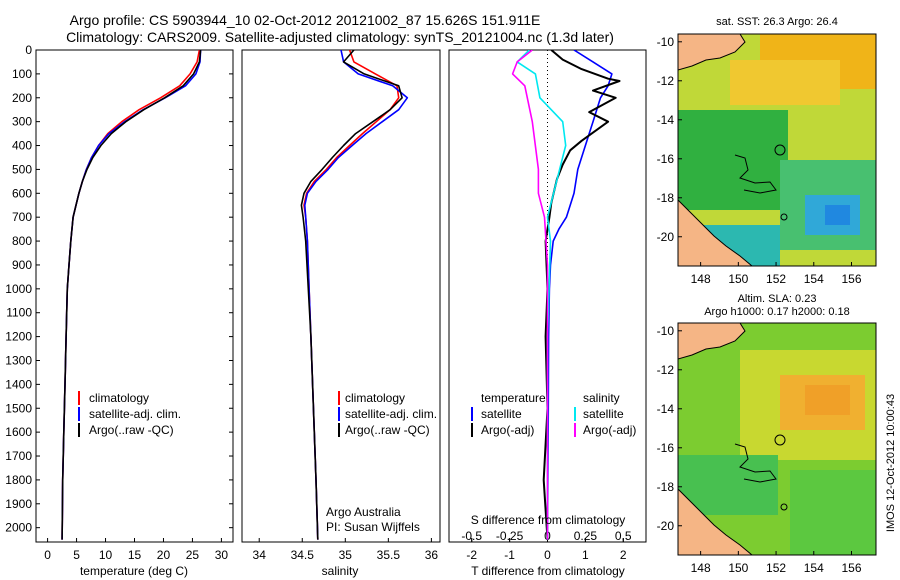 This screenshot has height=580, width=900. What do you see at coordinates (22, 146) in the screenshot?
I see `depth-tick-label: 400` at bounding box center [22, 146].